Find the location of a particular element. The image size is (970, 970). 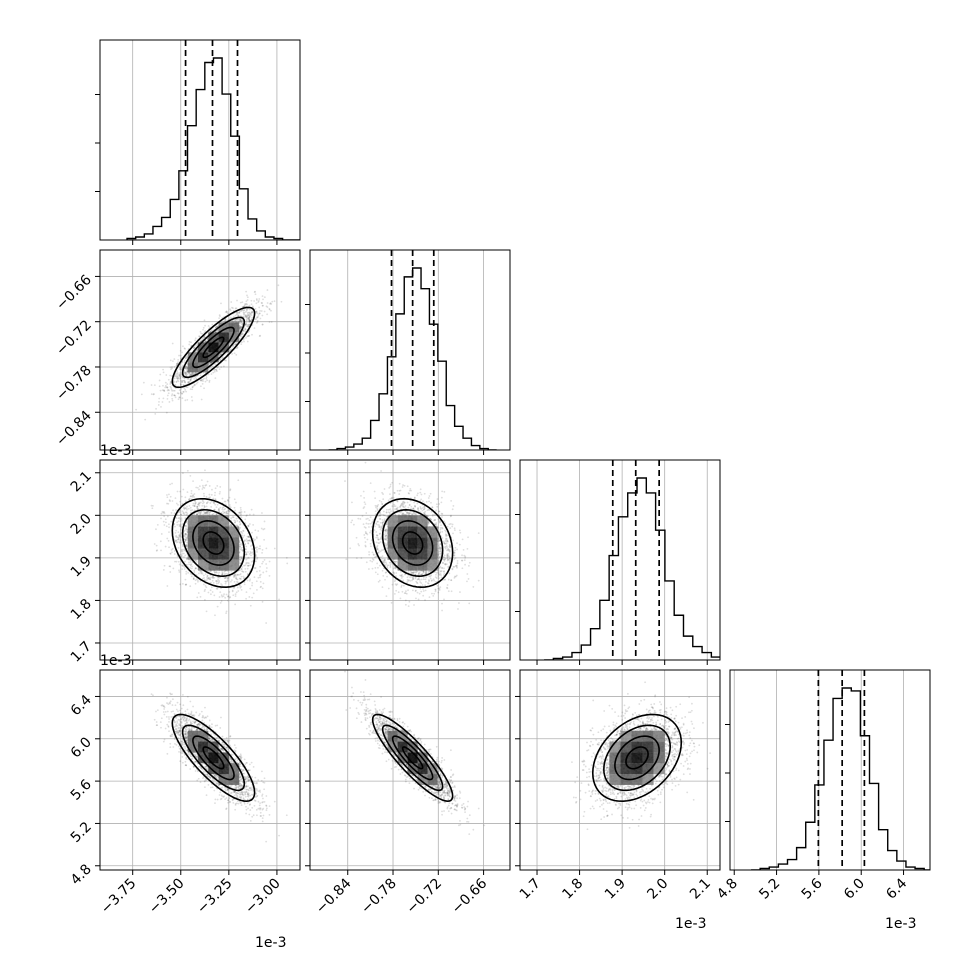

ytick-label: −0.72 is located at coordinates (74, 338).